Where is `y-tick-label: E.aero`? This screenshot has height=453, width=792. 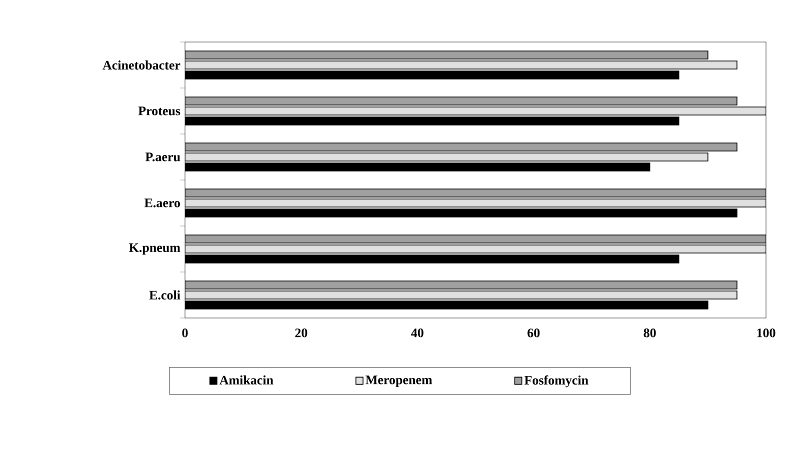 y-tick-label: E.aero is located at coordinates (162, 203).